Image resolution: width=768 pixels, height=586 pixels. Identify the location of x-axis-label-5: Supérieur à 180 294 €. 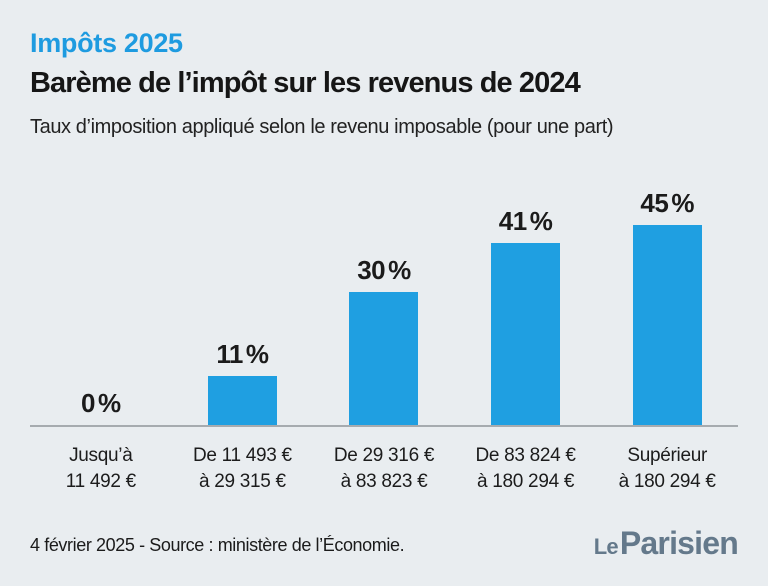
(667, 469).